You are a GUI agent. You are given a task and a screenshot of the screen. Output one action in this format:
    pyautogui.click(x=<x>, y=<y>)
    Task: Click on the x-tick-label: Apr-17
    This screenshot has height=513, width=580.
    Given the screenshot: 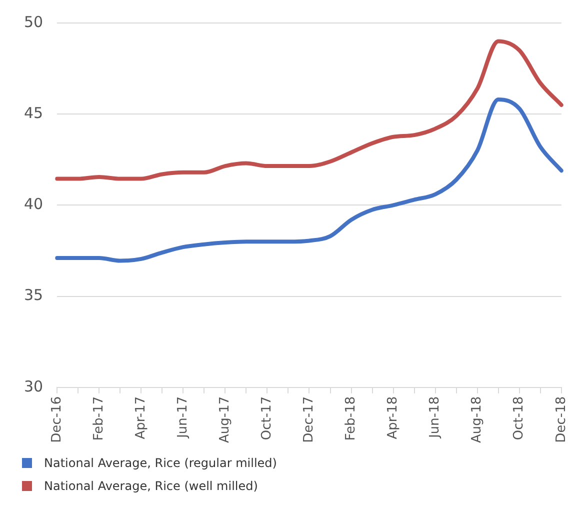 What is the action you would take?
    pyautogui.click(x=141, y=418)
    